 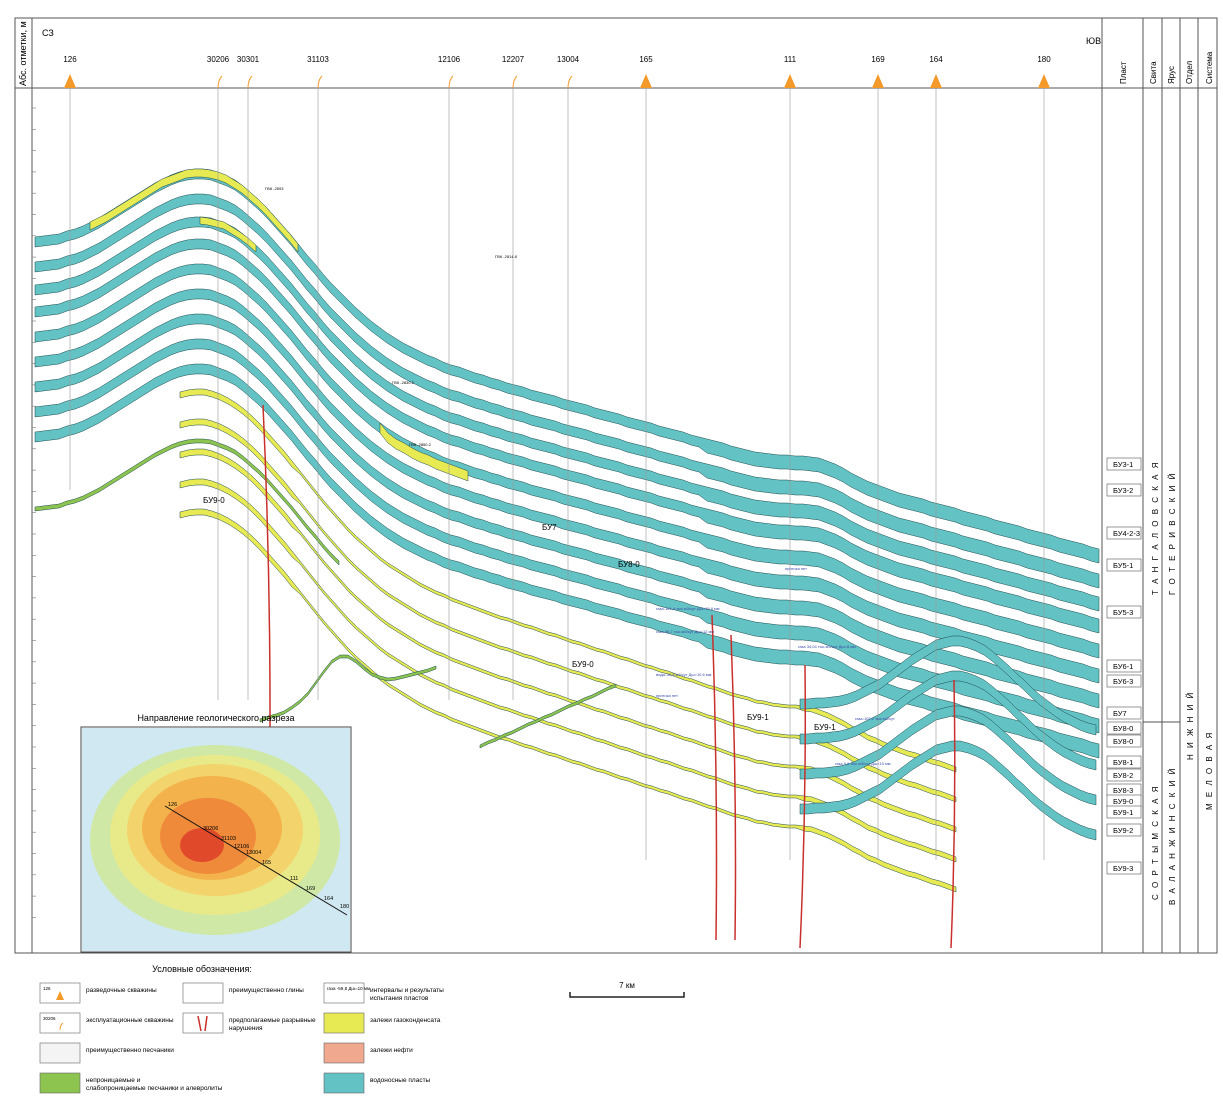 I want to click on svita-upper-label: Т А Н Г А Л О В С К А Я, so click(x=1155, y=528).